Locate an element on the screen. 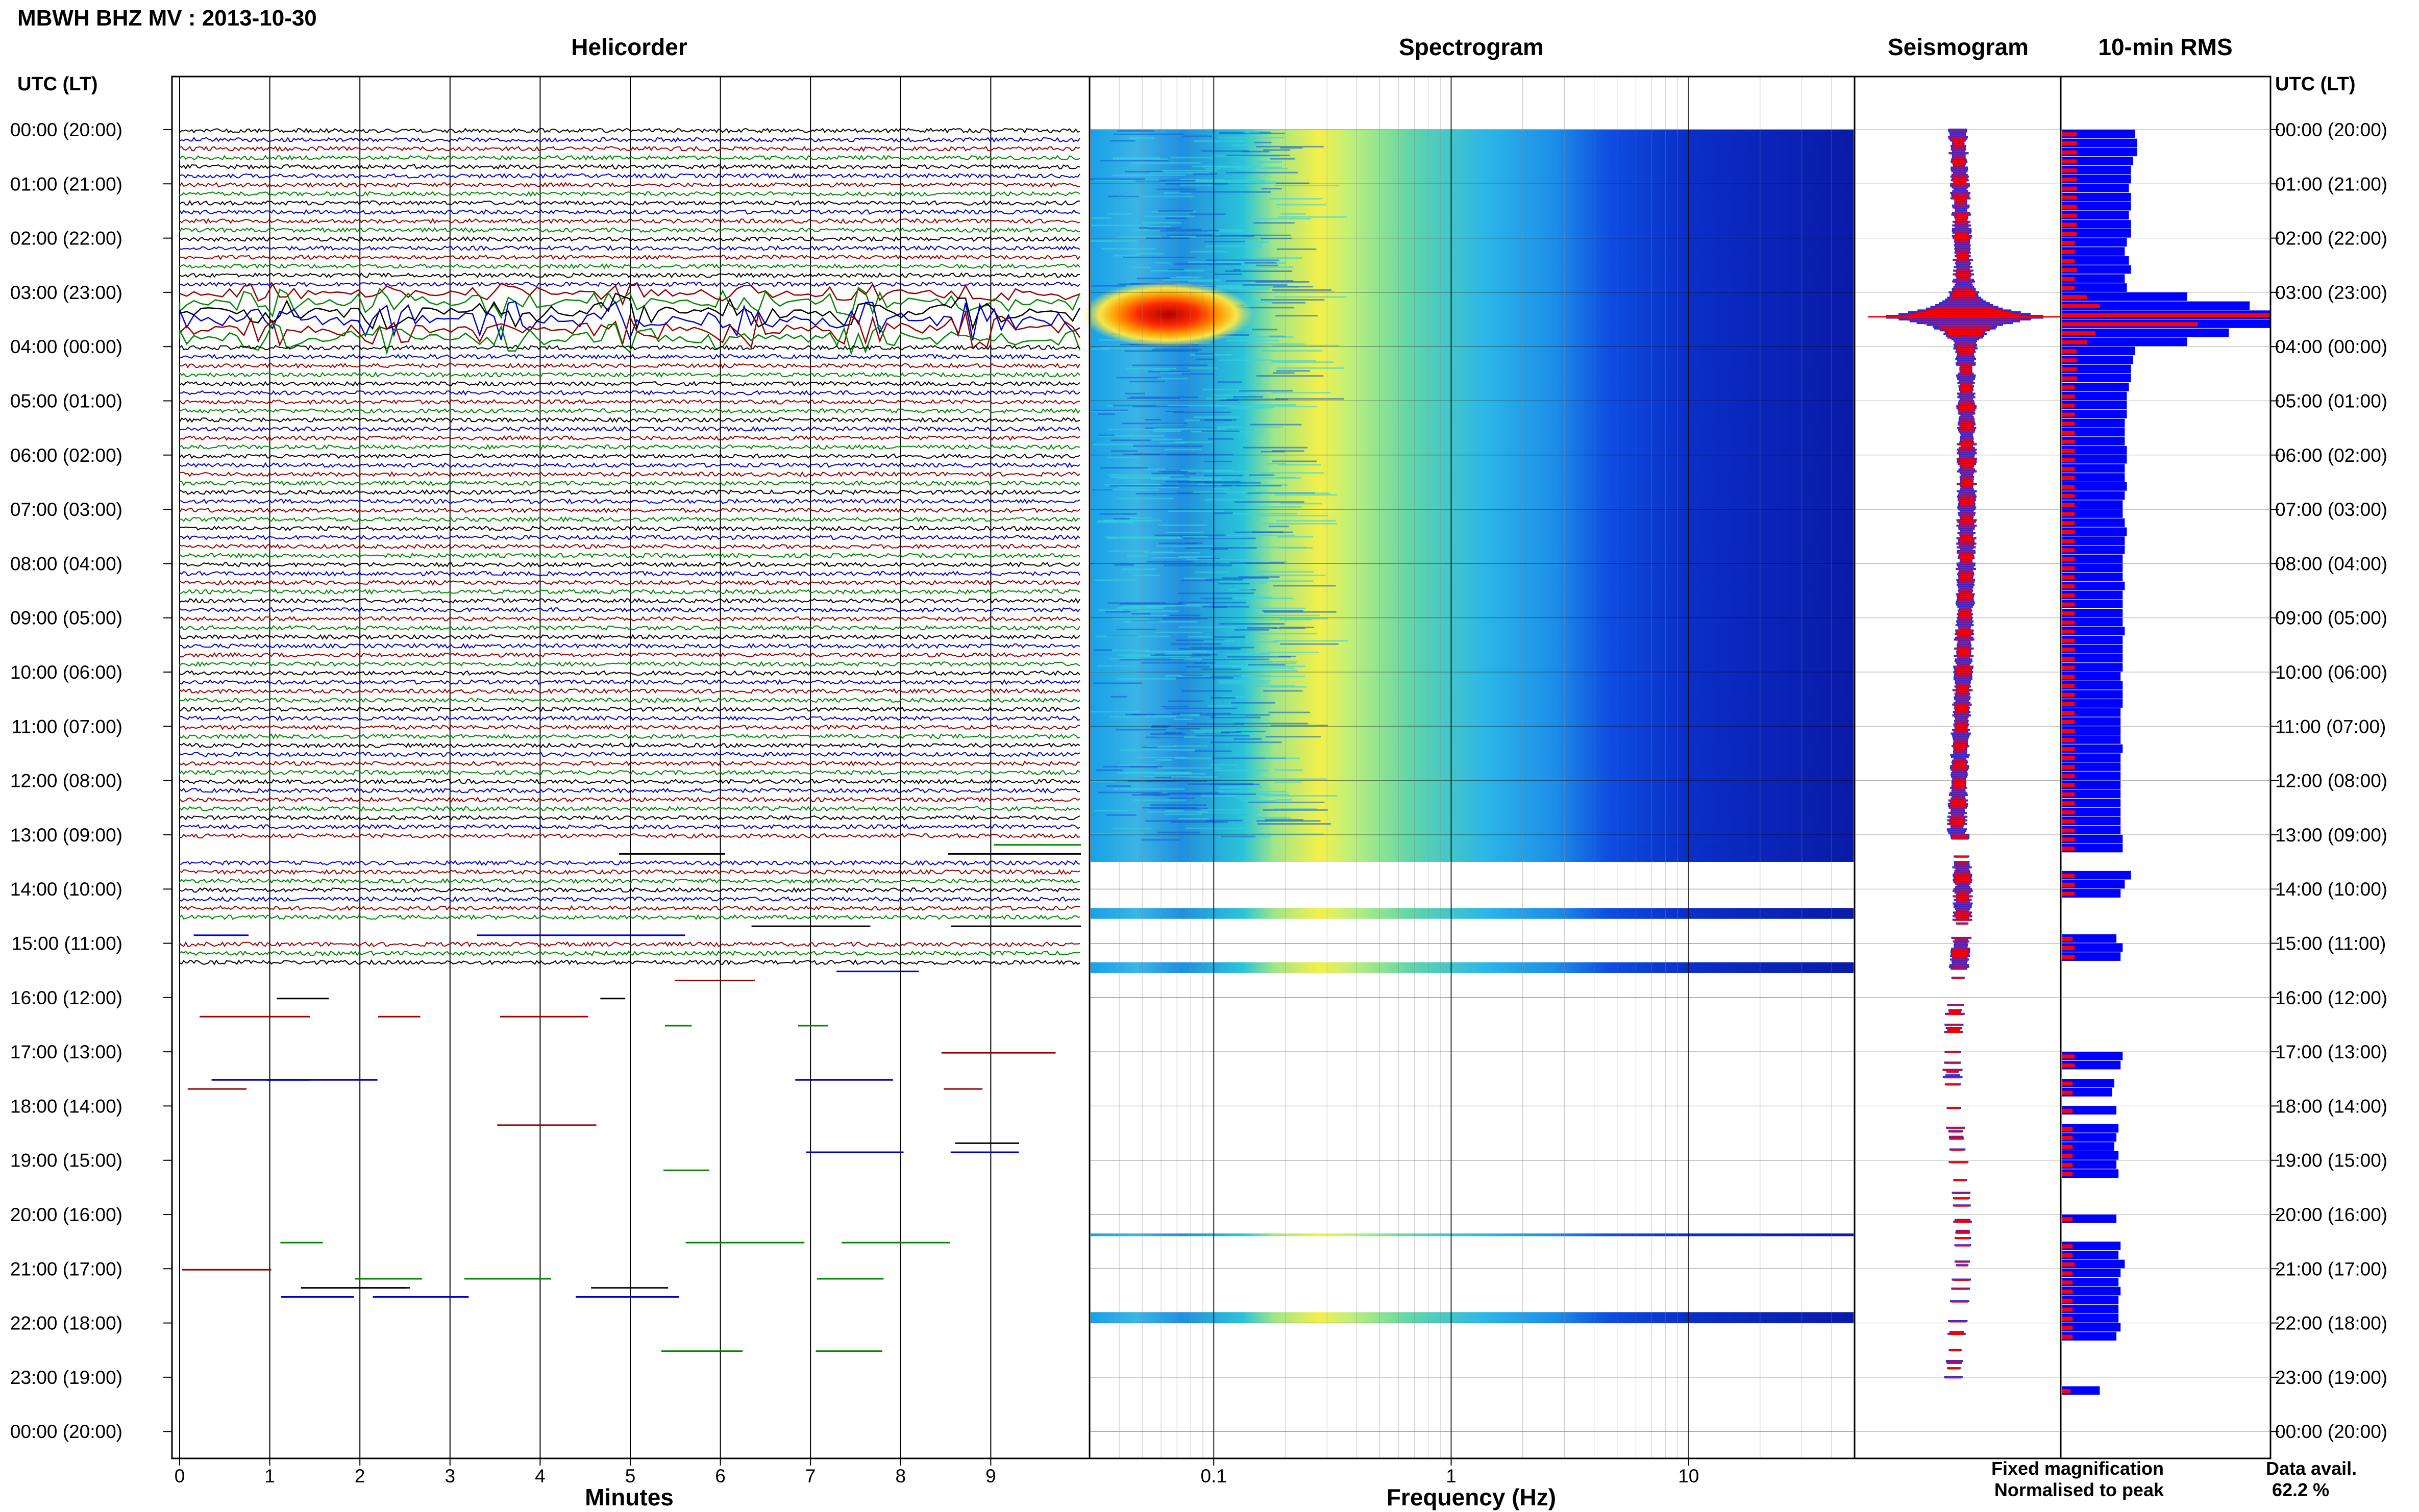 Image resolution: width=2419 pixels, height=1512 pixels. minutes-tick-label: 2 is located at coordinates (360, 1476).